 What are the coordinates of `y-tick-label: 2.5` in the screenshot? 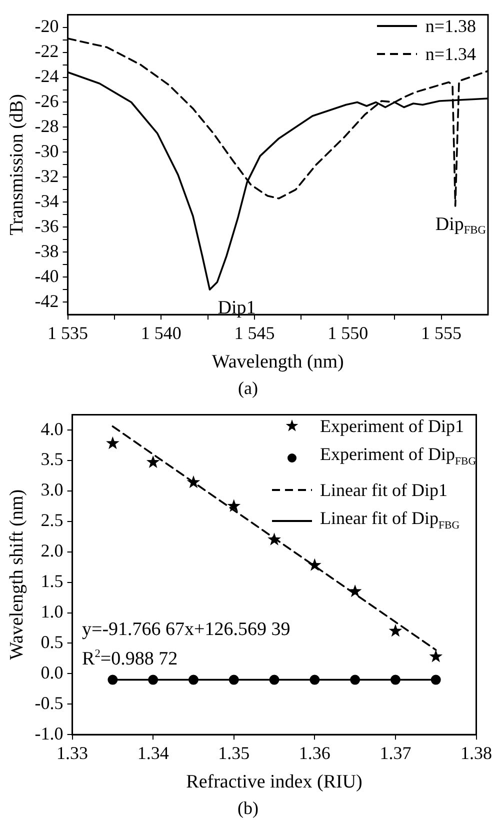 It's located at (52, 520).